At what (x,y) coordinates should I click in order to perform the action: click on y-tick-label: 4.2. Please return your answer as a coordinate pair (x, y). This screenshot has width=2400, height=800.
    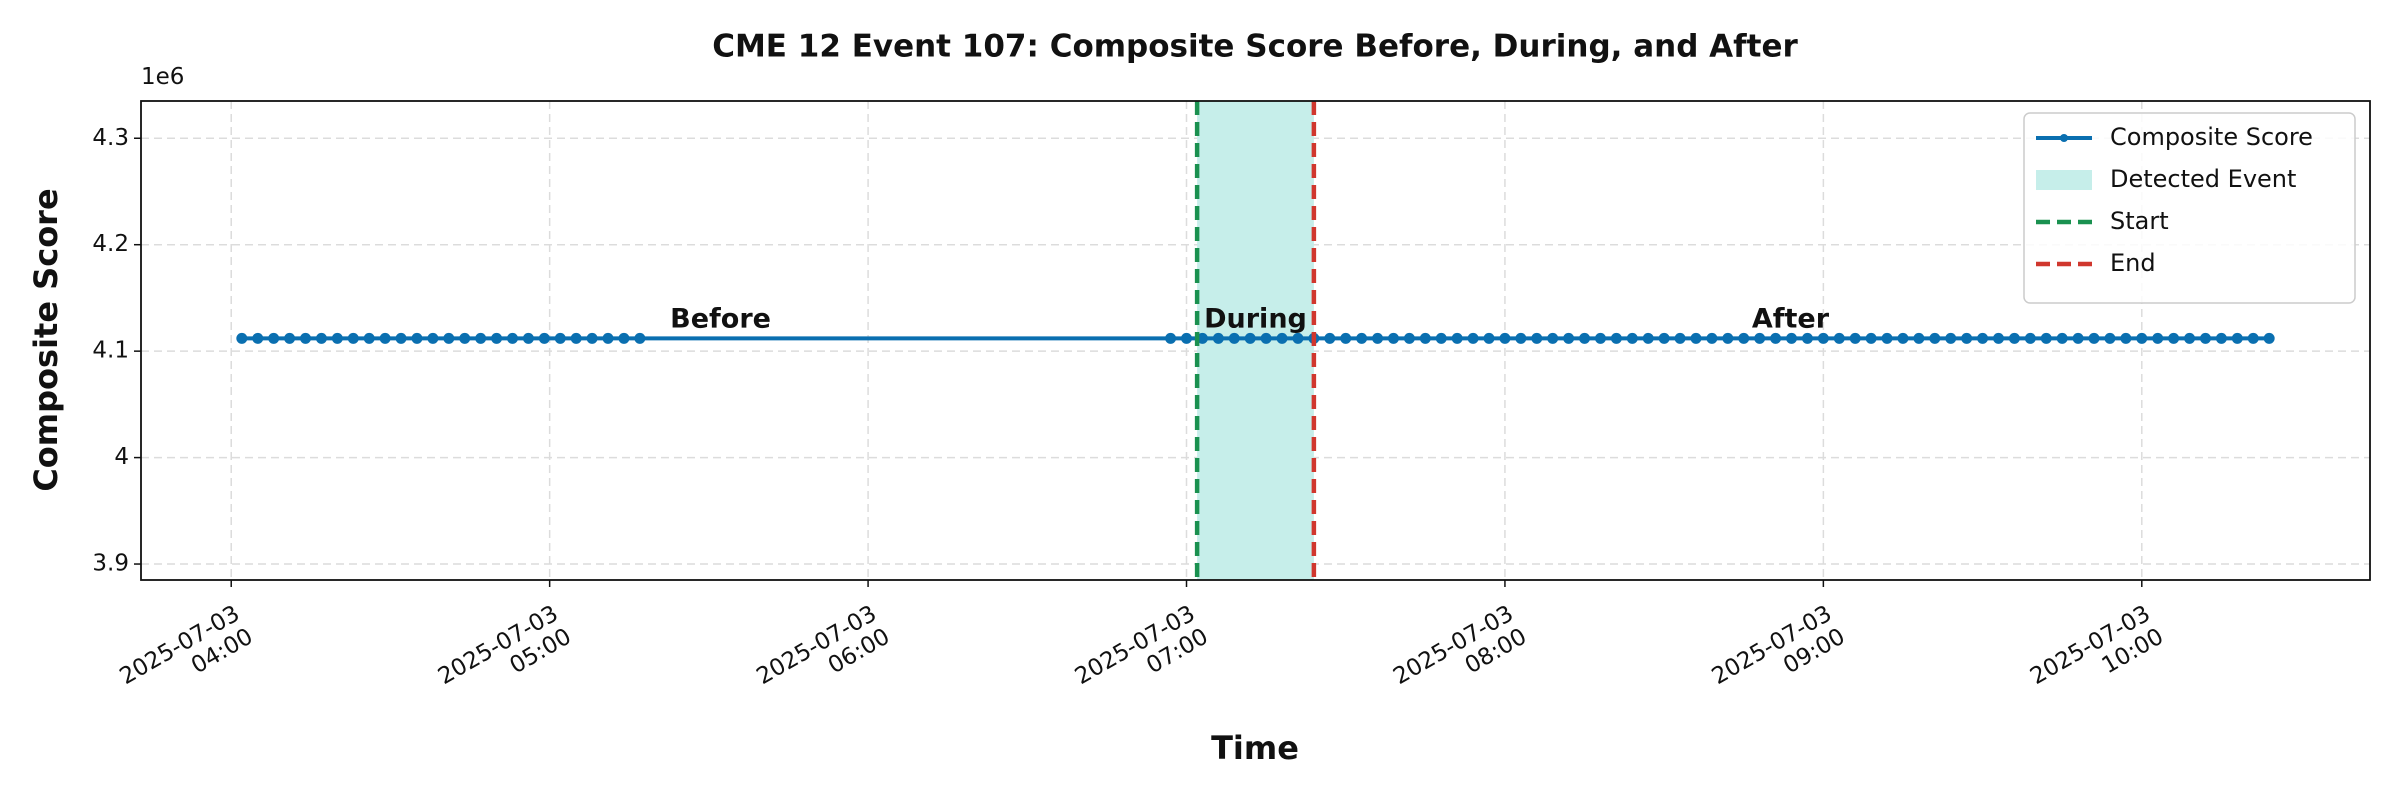
    Looking at the image, I should click on (110, 244).